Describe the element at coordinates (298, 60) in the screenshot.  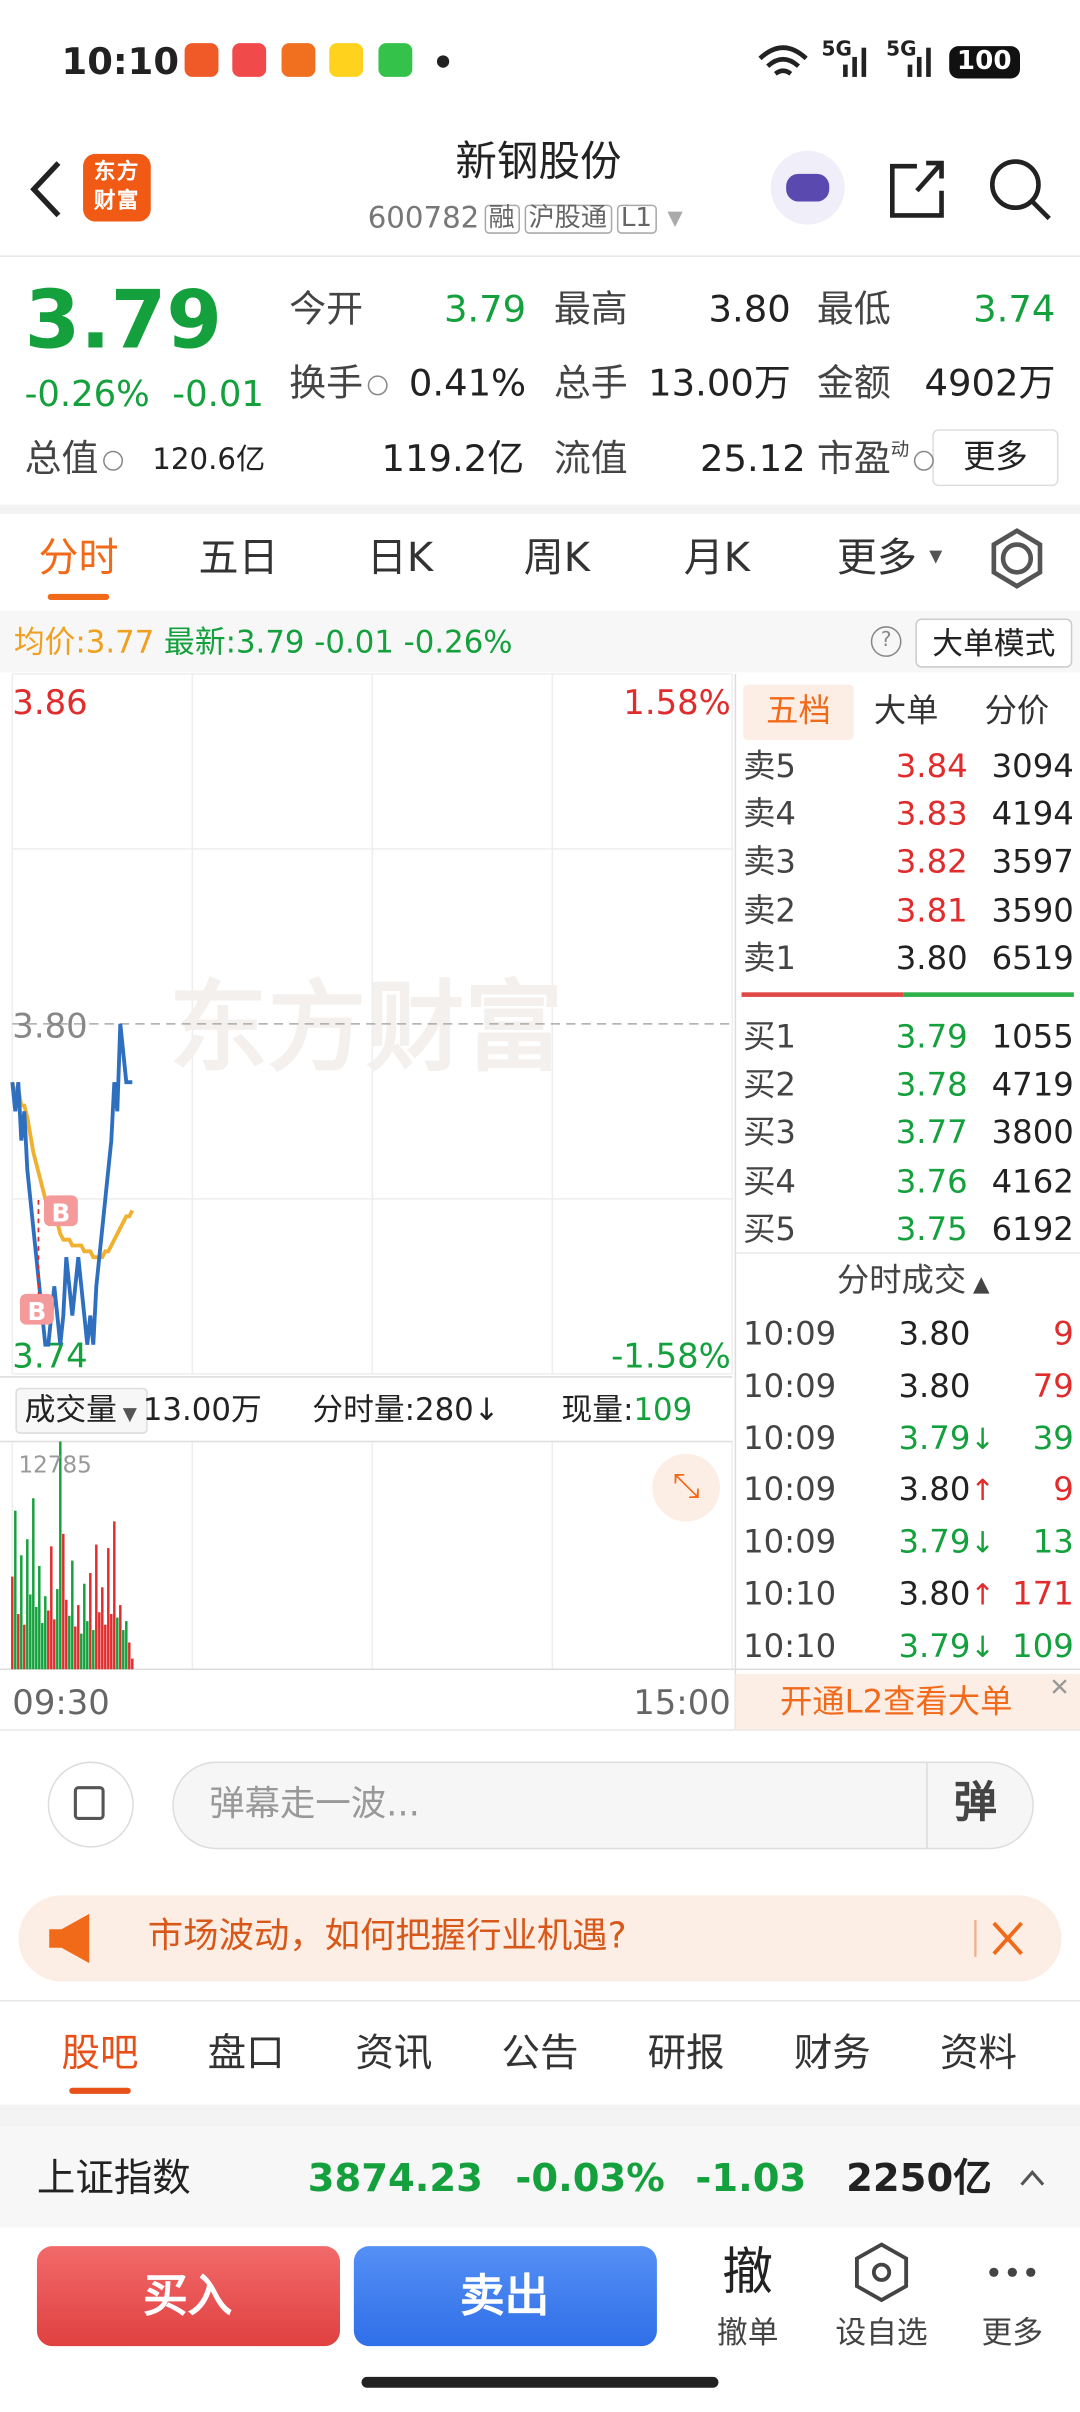
I see `app-icon` at that location.